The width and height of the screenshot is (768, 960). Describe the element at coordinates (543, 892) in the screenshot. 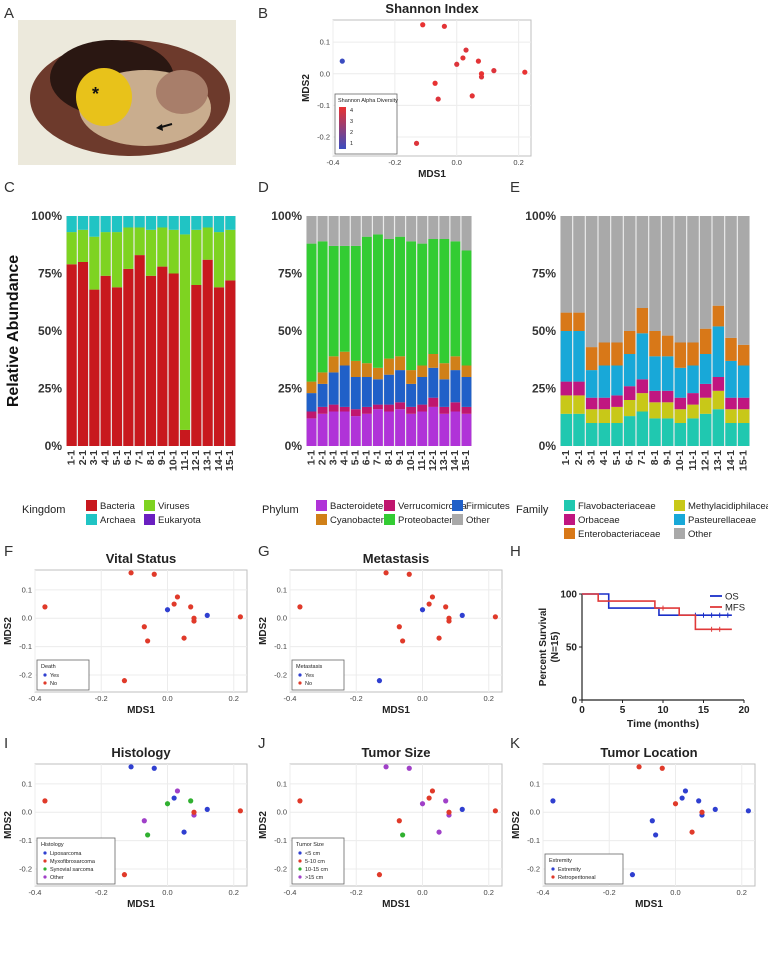

I see `x-tick-label: -0.4` at that location.